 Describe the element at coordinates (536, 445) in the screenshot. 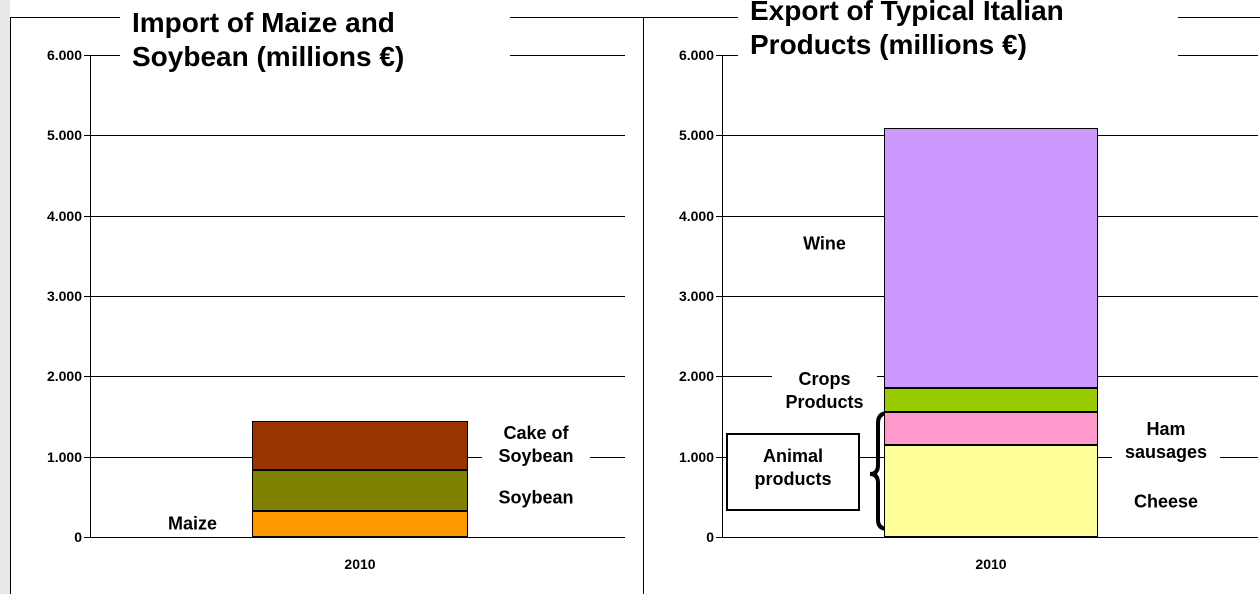

I see `series-label: Cake of Soybean` at that location.